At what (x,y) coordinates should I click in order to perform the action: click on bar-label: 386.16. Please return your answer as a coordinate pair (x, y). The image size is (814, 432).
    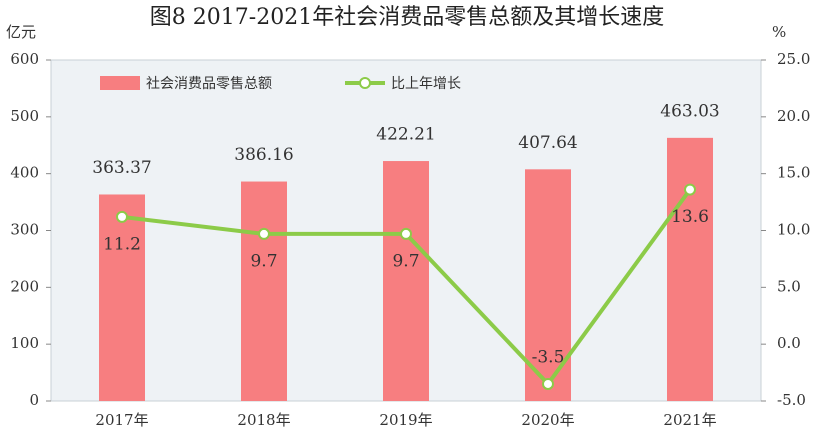
    Looking at the image, I should click on (263, 155).